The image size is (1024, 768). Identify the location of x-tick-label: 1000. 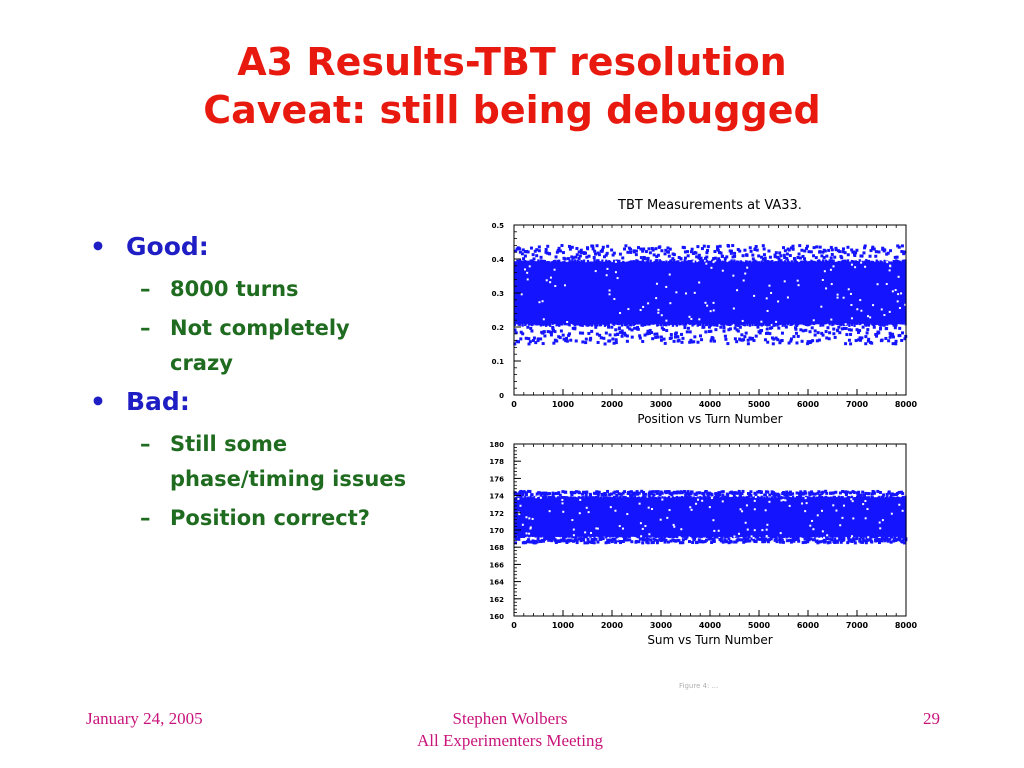
(563, 625).